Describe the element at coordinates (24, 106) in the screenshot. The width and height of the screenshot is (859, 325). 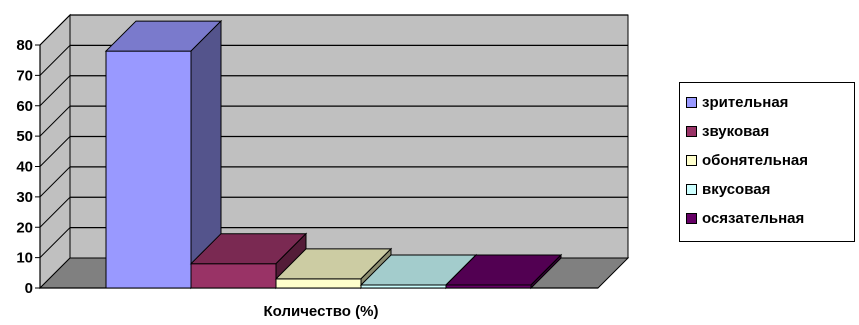
I see `y-tick-label: 60` at that location.